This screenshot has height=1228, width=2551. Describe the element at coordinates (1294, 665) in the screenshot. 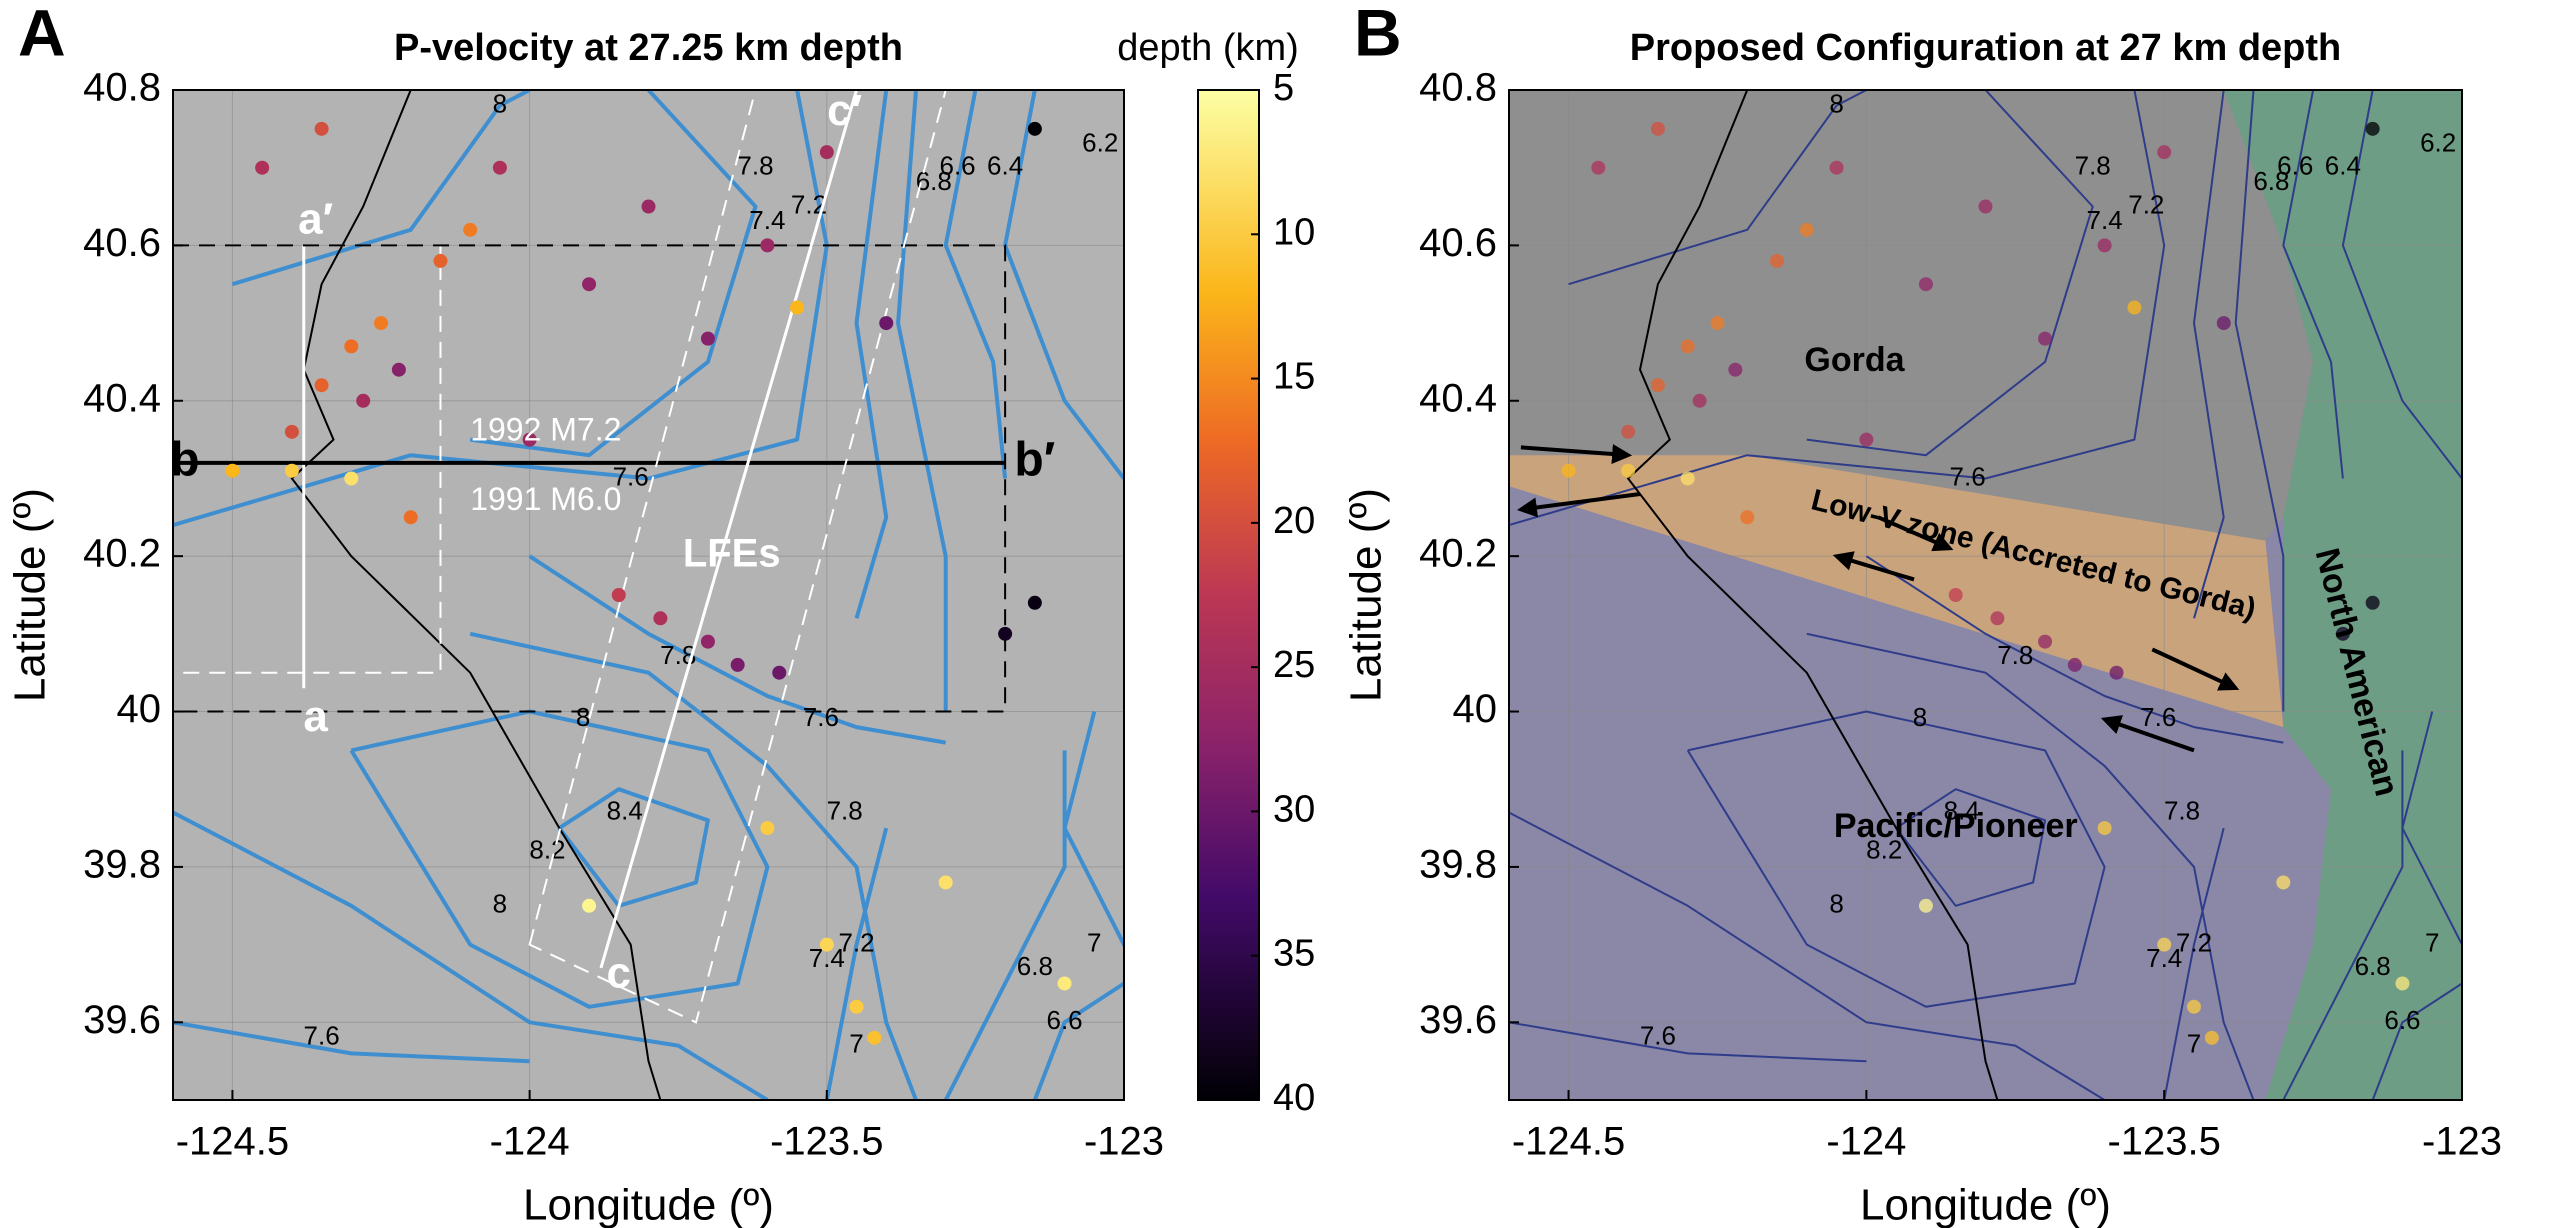

I see `colorbar-tick-label: 25` at that location.